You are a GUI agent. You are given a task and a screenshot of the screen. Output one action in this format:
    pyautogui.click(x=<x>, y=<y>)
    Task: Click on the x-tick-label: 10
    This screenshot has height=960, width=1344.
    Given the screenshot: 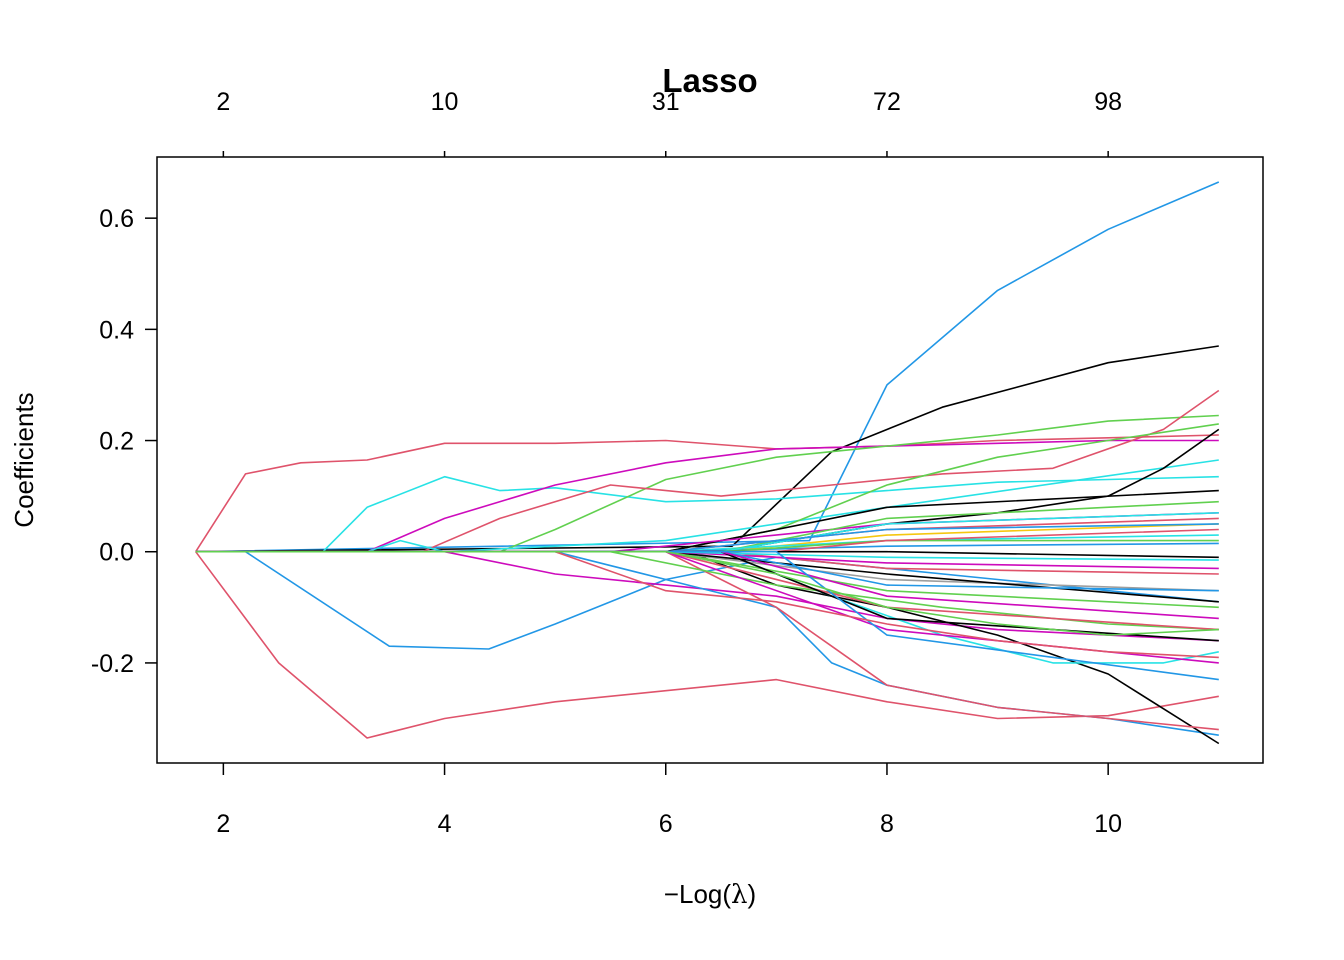 What is the action you would take?
    pyautogui.click(x=1108, y=824)
    